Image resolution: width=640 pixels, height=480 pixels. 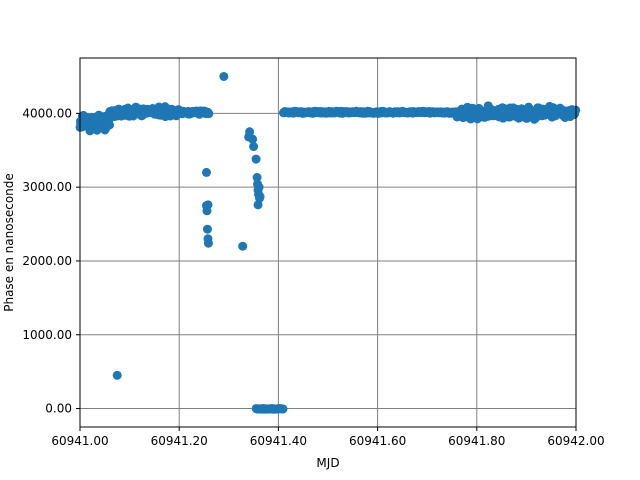 I want to click on y-axis-label: Phase en nanoseconde, so click(x=9, y=242).